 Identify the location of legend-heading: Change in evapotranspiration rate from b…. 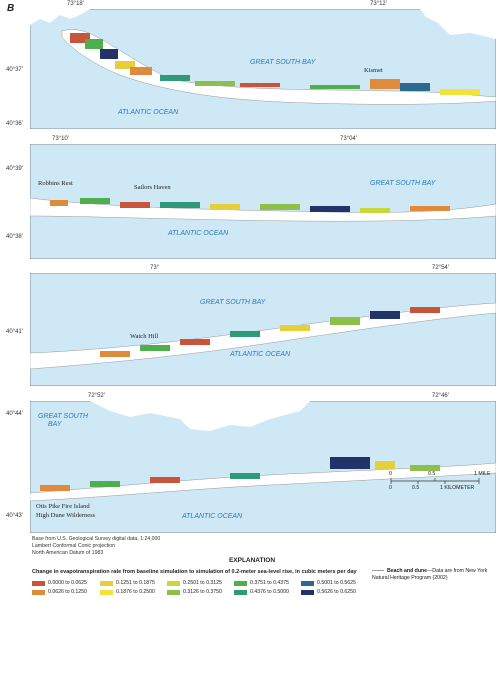
(194, 572).